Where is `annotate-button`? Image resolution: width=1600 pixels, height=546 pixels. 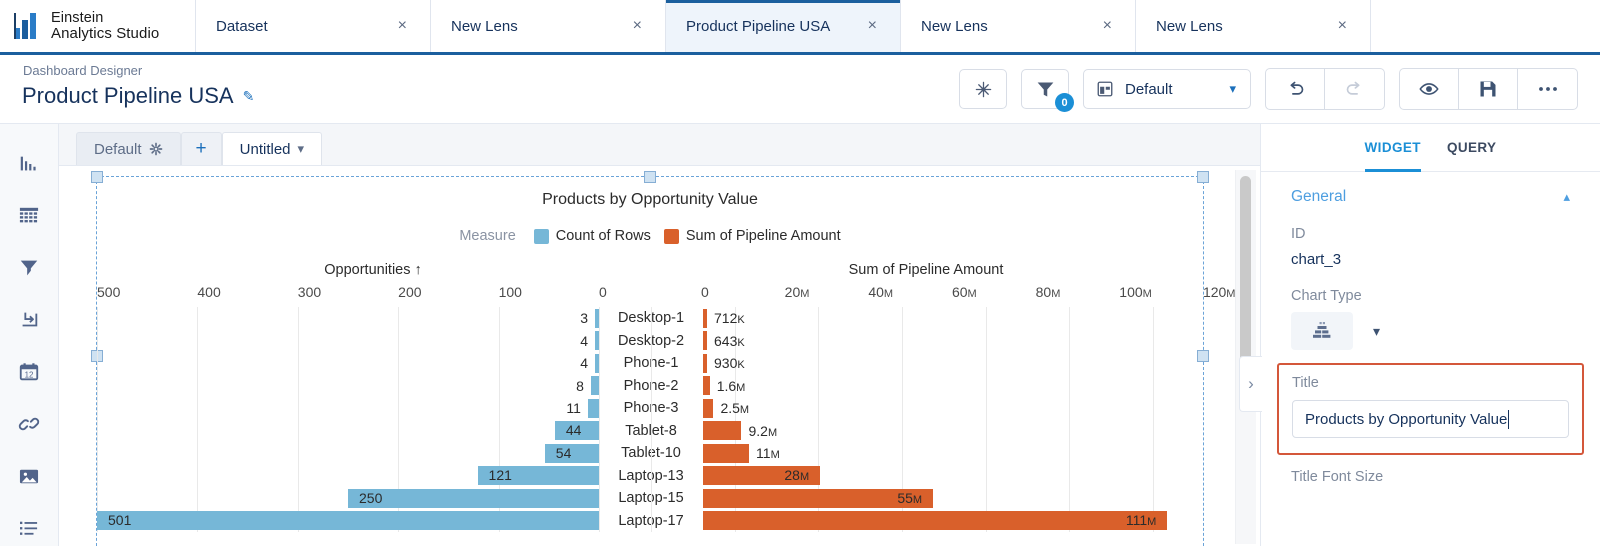
annotate-button is located at coordinates (983, 89).